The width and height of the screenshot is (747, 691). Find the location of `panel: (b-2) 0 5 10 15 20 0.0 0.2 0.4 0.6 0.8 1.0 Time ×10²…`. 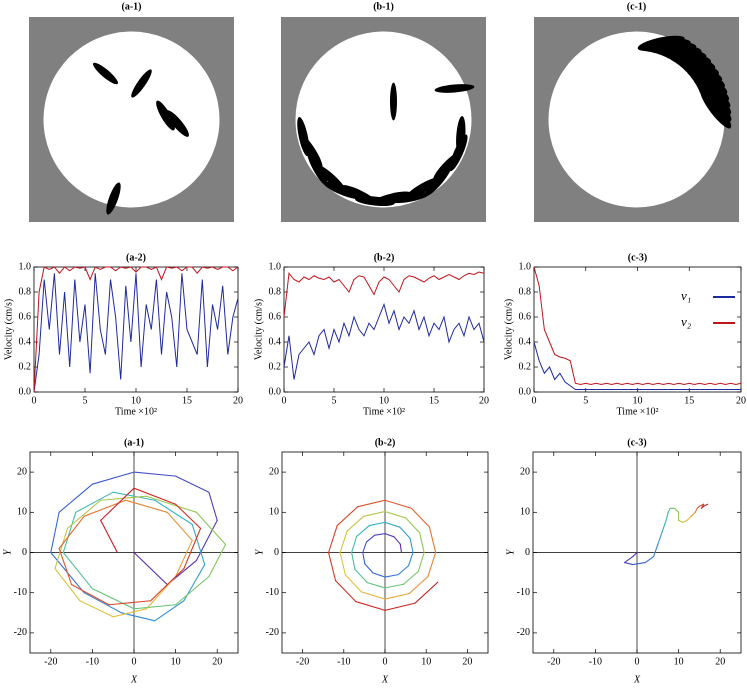

panel: (b-2) 0 5 10 15 20 0.0 0.2 0.4 0.6 0.8 1.0 Time ×10²… is located at coordinates (371, 334).